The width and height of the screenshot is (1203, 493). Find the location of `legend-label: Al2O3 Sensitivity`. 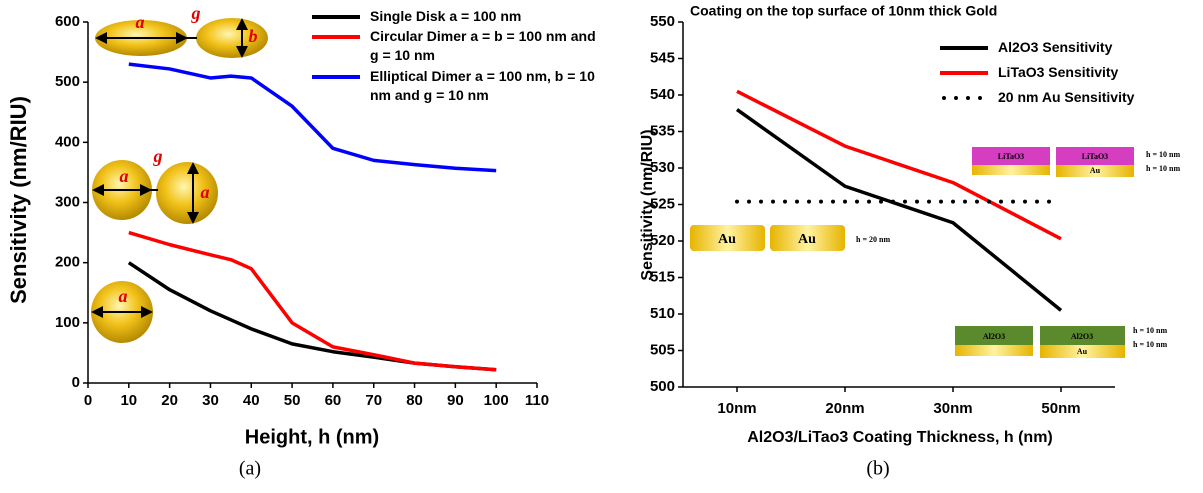

legend-label: Al2O3 Sensitivity is located at coordinates (1055, 47).